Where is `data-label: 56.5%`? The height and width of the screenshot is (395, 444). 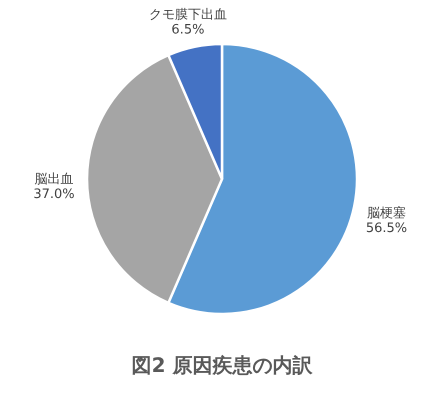
data-label: 56.5% is located at coordinates (387, 228).